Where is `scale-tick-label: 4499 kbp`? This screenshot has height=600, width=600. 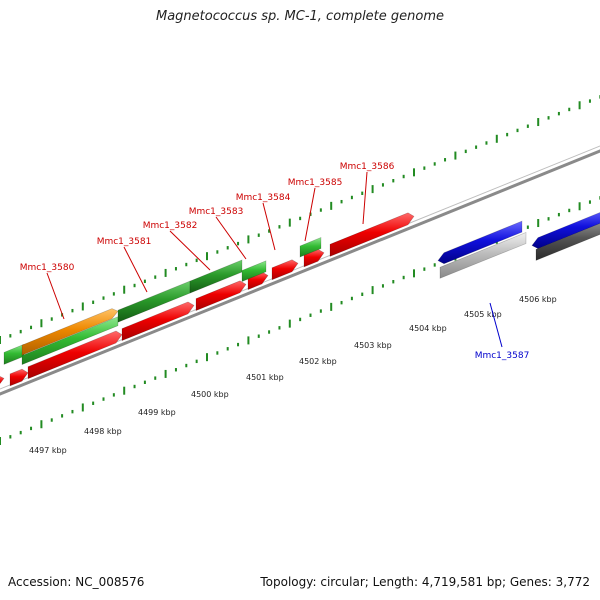
scale-tick-label: 4499 kbp is located at coordinates (157, 412).